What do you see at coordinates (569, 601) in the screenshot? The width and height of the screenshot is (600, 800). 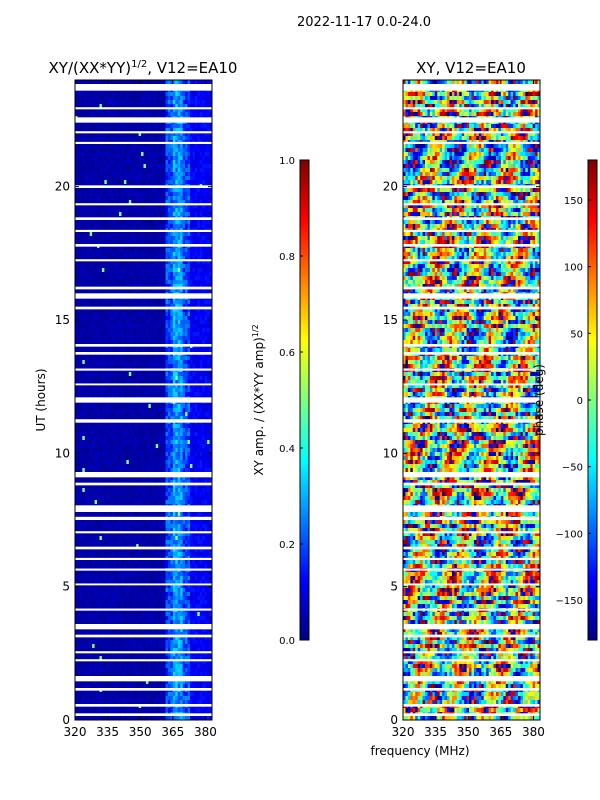 I see `colorbar-tick-label: −150` at bounding box center [569, 601].